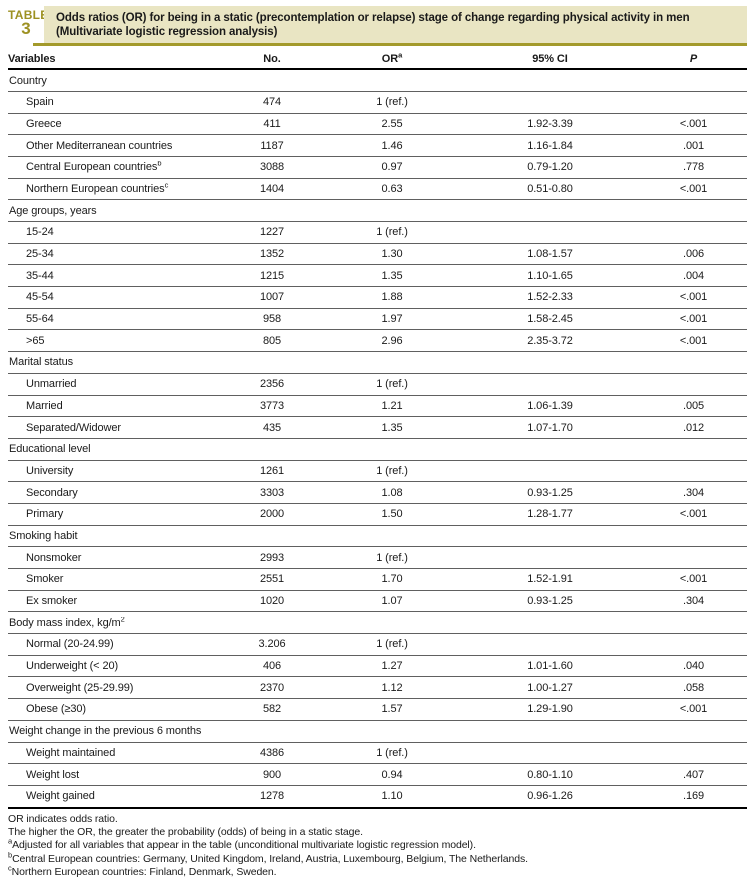 This screenshot has height=880, width=755. What do you see at coordinates (377, 255) in the screenshot?
I see `table-row: 25-34 1352 1.30 1.08-1.57 .006` at bounding box center [377, 255].